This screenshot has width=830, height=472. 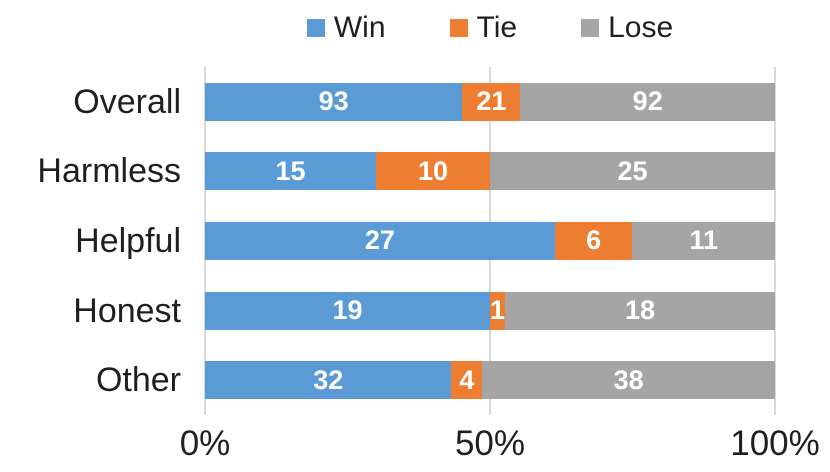 I want to click on bar-segment-win: 32, so click(x=328, y=380).